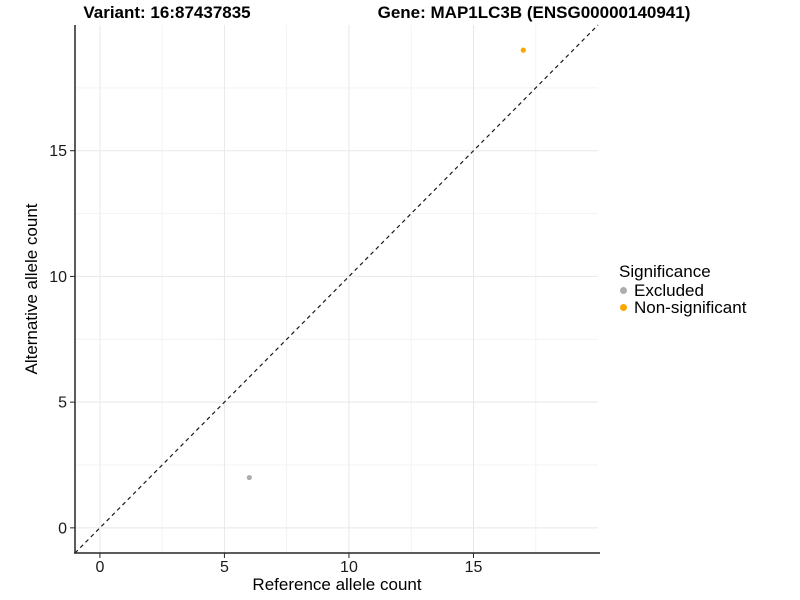  I want to click on x-tick-label: 10, so click(349, 567).